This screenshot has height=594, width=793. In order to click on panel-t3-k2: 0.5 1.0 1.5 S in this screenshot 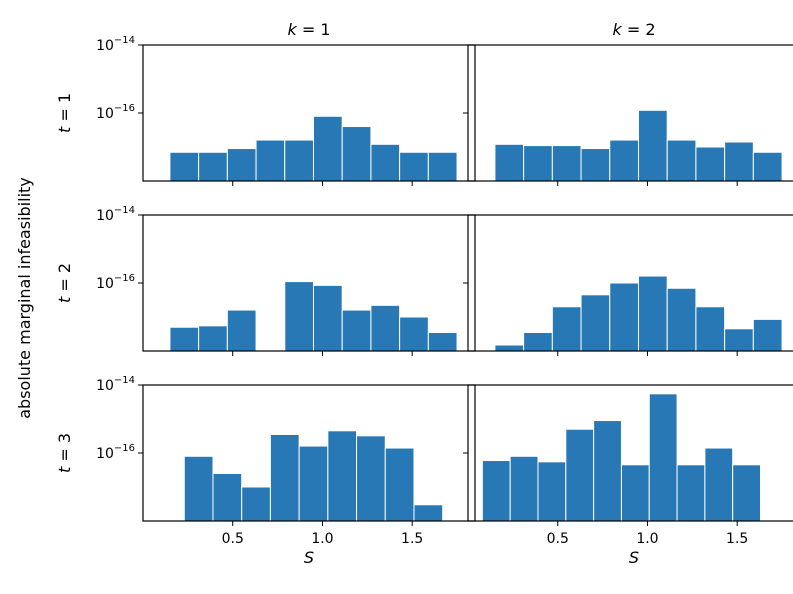, I will do `click(628, 475)`.